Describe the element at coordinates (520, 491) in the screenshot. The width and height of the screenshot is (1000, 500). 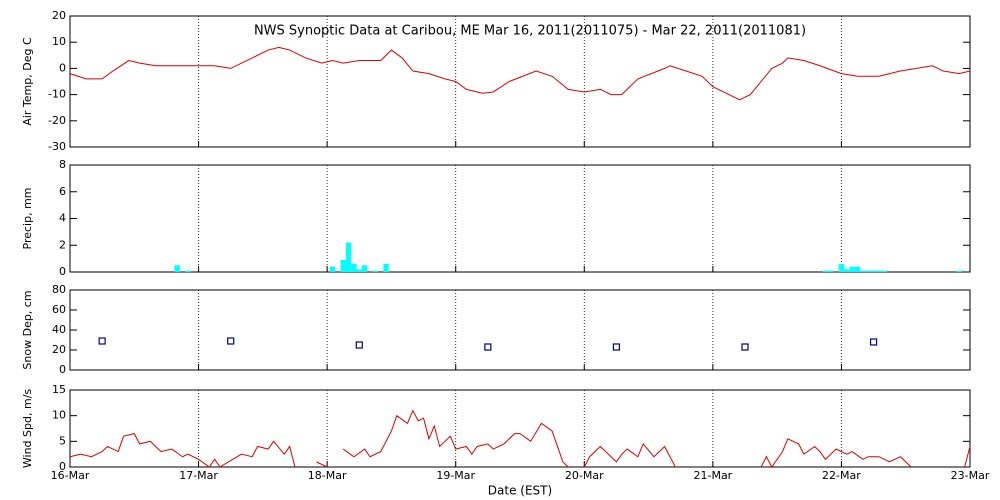
I see `x-axis-label: Date (EST)` at that location.